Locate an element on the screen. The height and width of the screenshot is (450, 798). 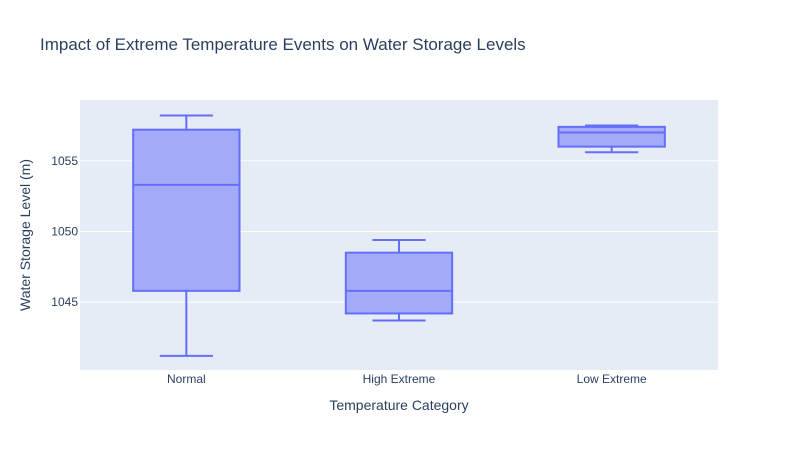
x-axis-ticks: Normal High Extreme Low Extreme is located at coordinates (407, 379).